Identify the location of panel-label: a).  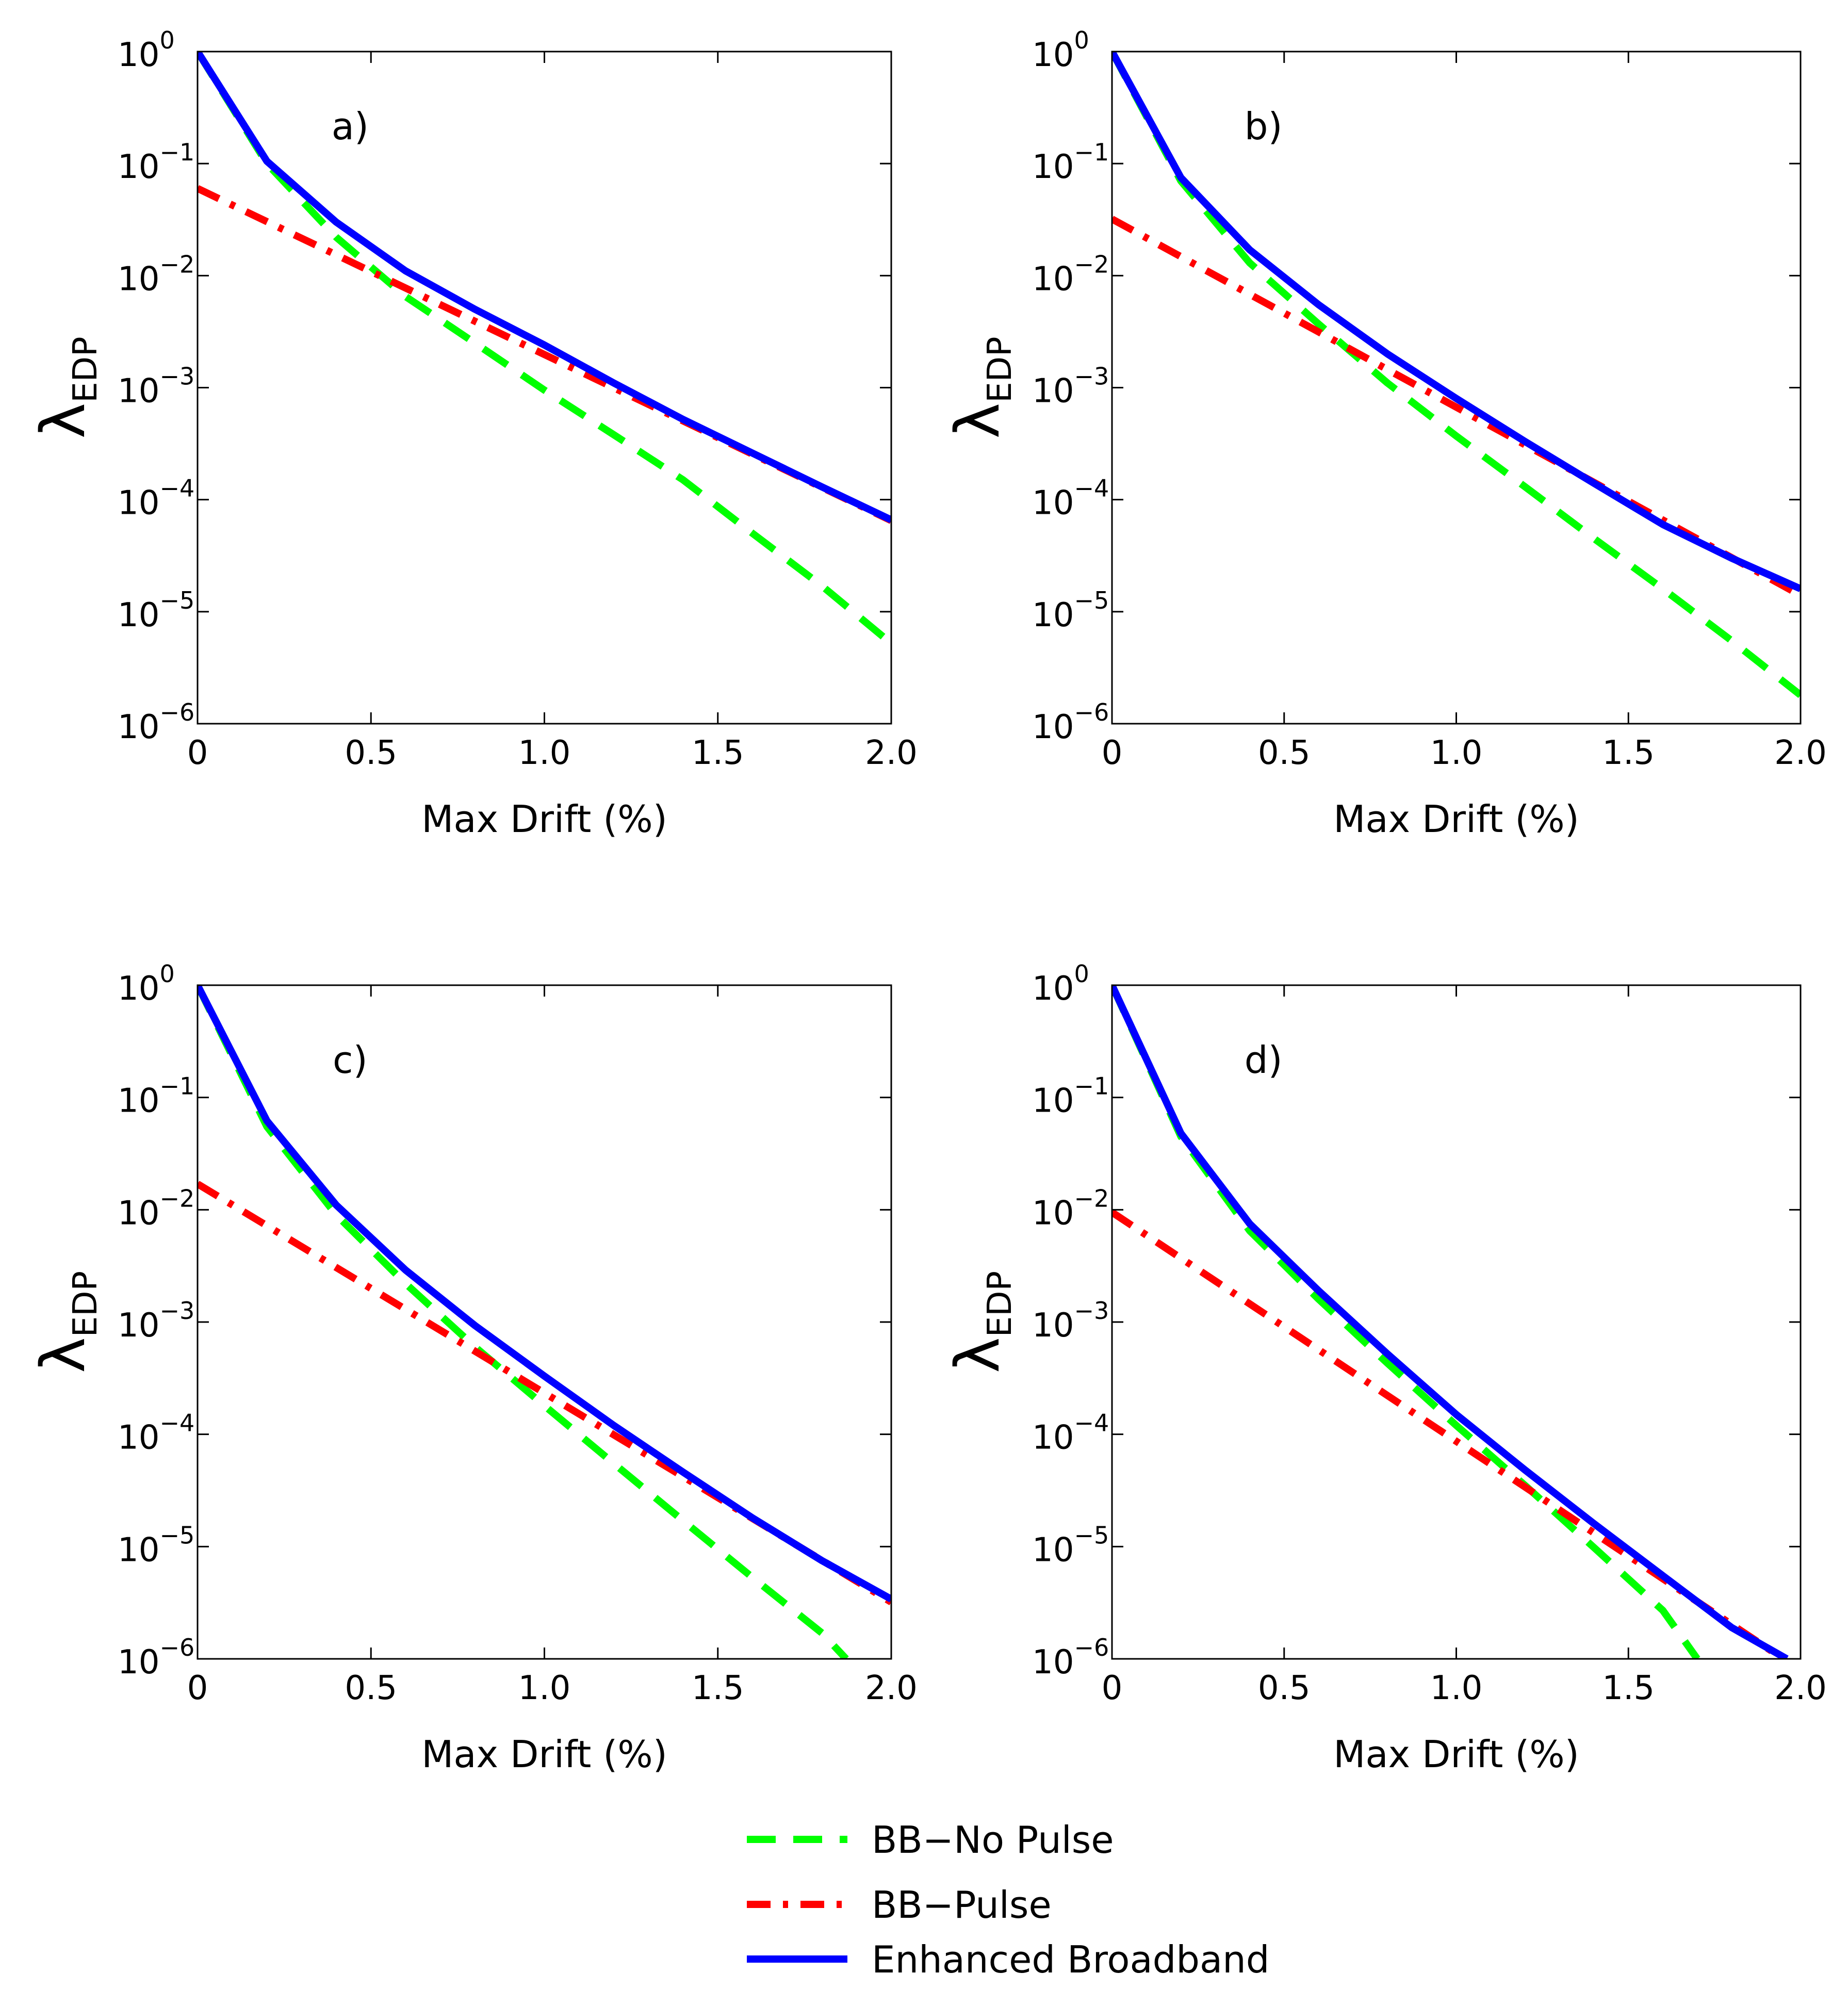
(350, 127).